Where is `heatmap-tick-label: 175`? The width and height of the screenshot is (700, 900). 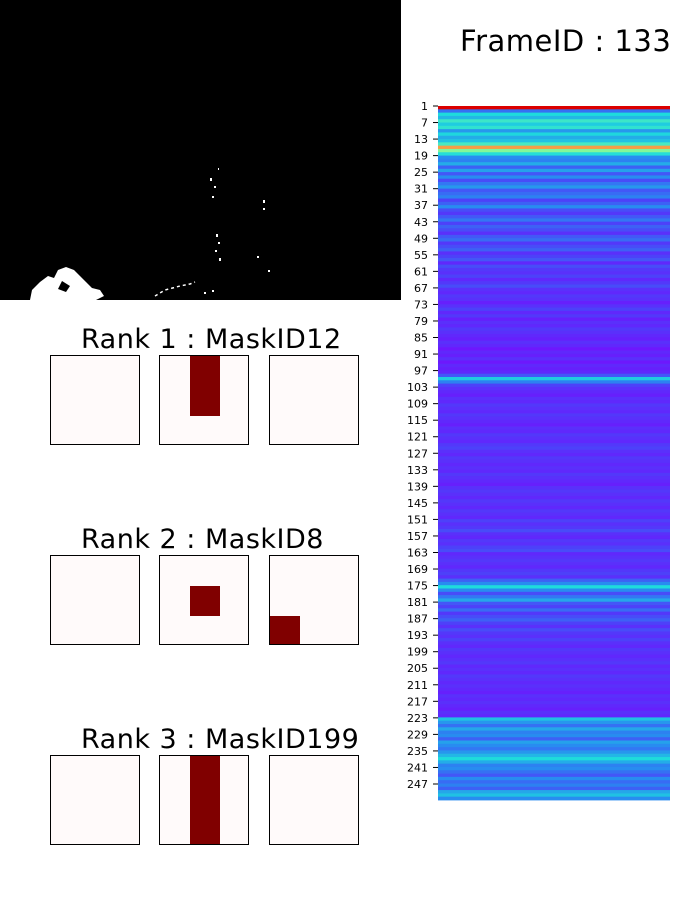 heatmap-tick-label: 175 is located at coordinates (417, 586).